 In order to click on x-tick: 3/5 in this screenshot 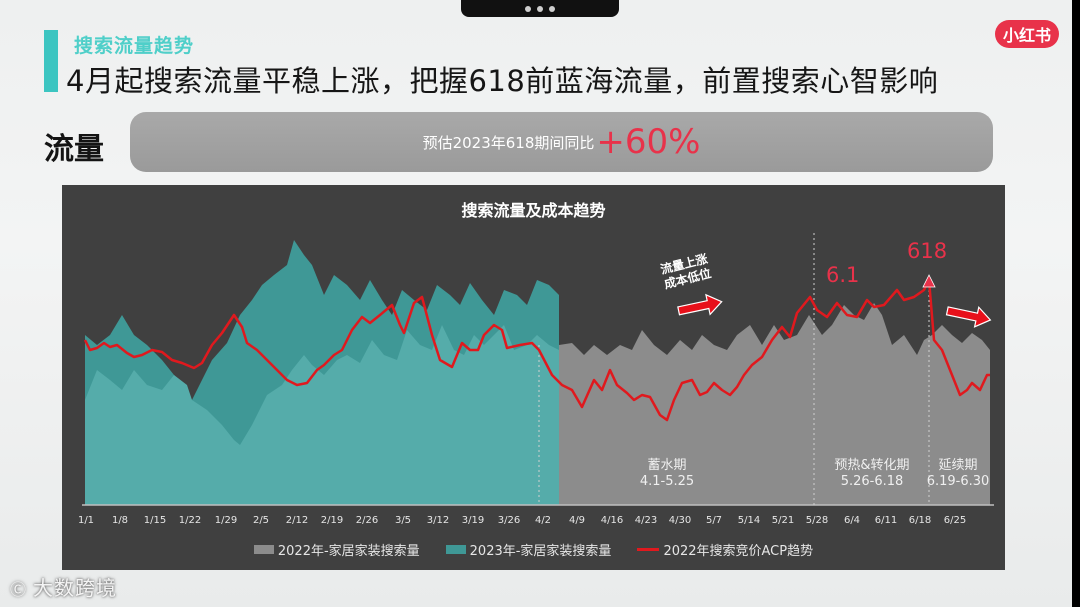, I will do `click(403, 520)`.